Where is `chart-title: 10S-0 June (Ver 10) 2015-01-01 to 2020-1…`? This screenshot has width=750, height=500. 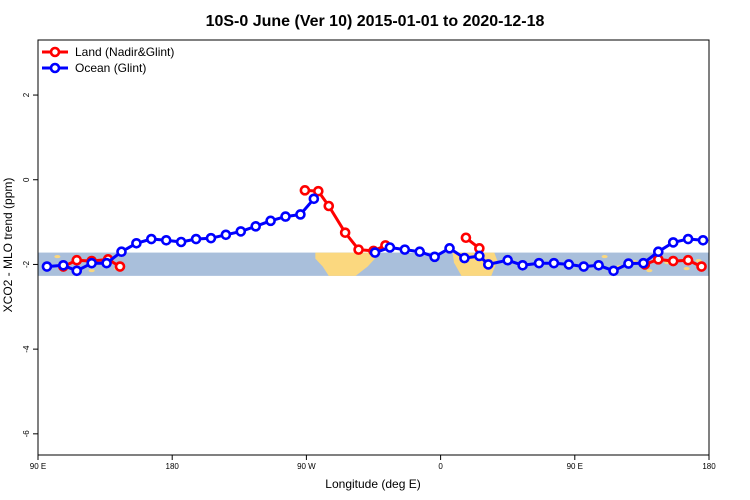 chart-title: 10S-0 June (Ver 10) 2015-01-01 to 2020-1… is located at coordinates (375, 21).